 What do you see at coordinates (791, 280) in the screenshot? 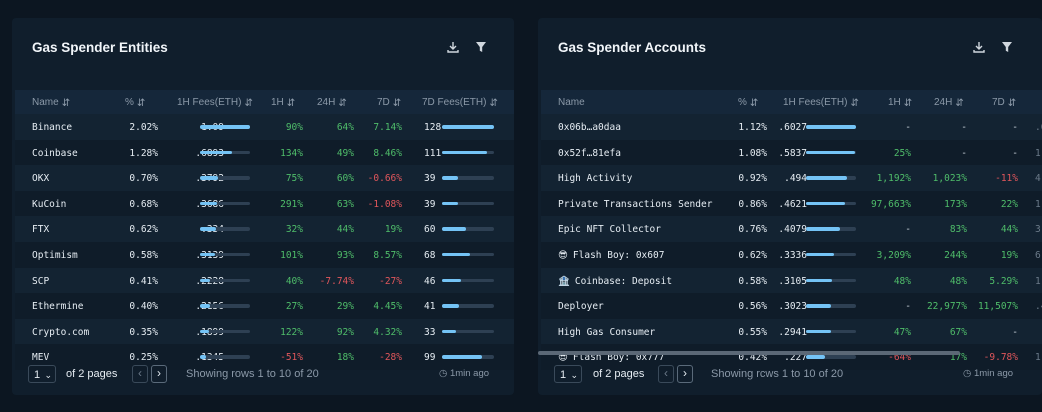
I see `table-row: 🏦 Coinbase: Deposit 0.58% .3105 48% 48% 5.29% 1` at bounding box center [791, 280].